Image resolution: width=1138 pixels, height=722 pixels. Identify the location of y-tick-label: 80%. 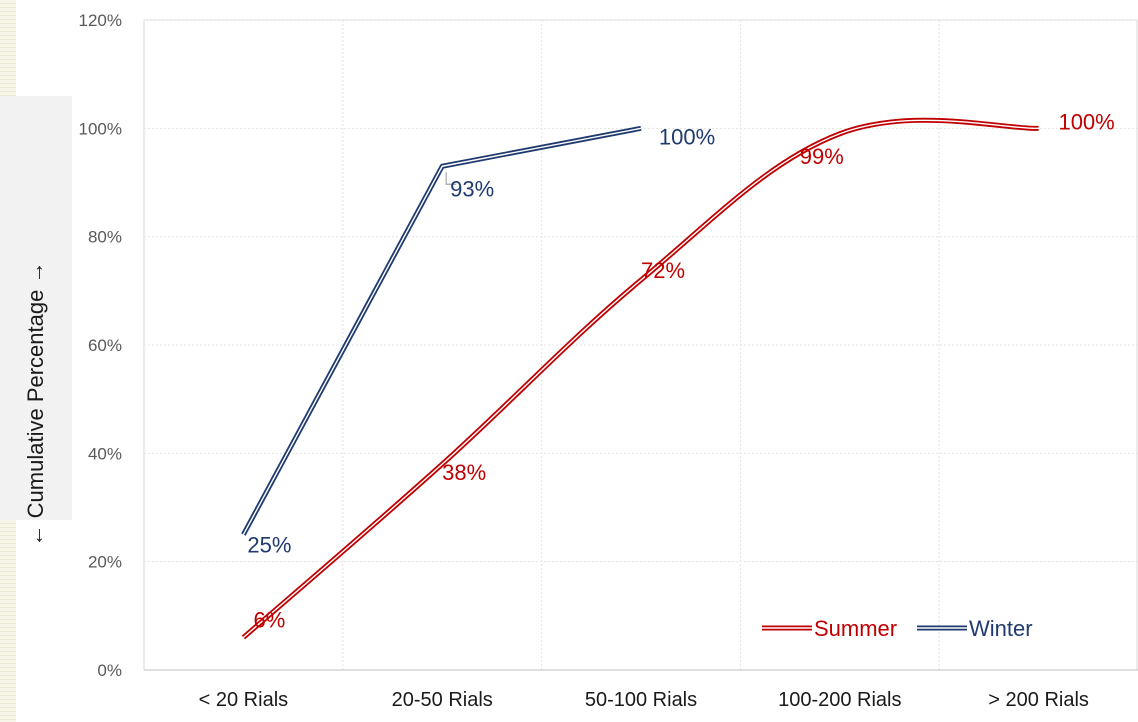
(105, 237).